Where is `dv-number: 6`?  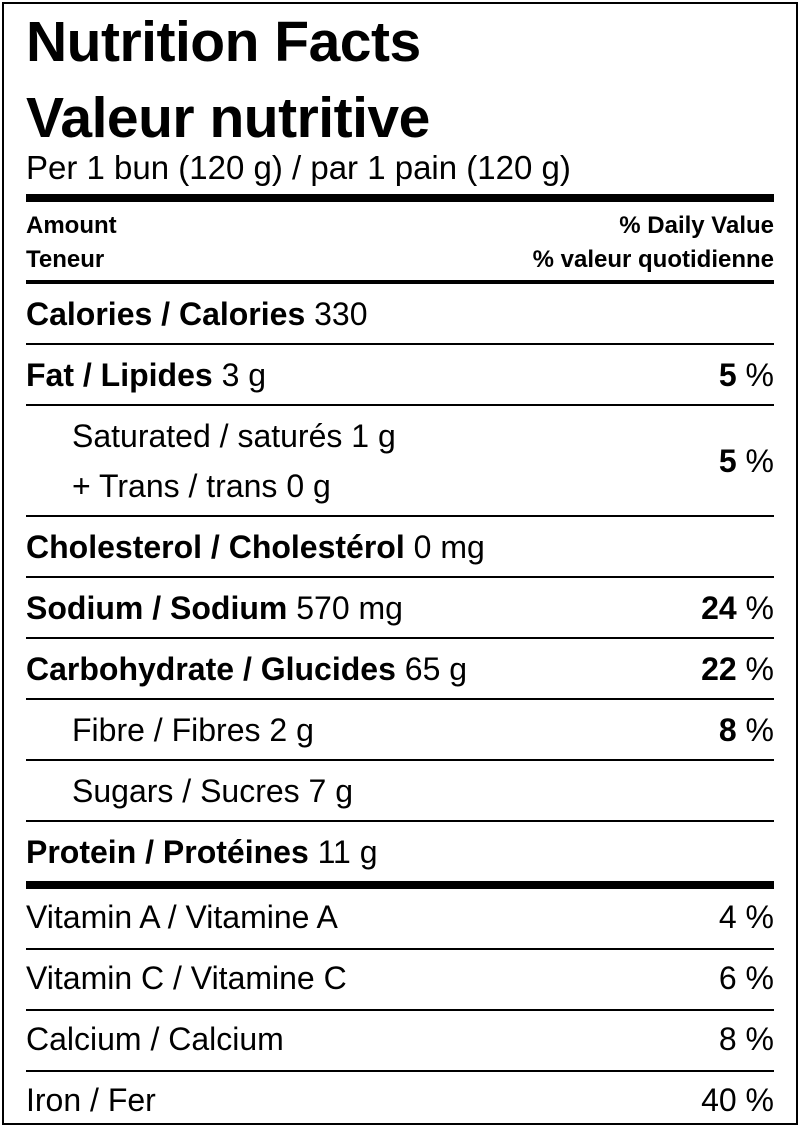 dv-number: 6 is located at coordinates (727, 978).